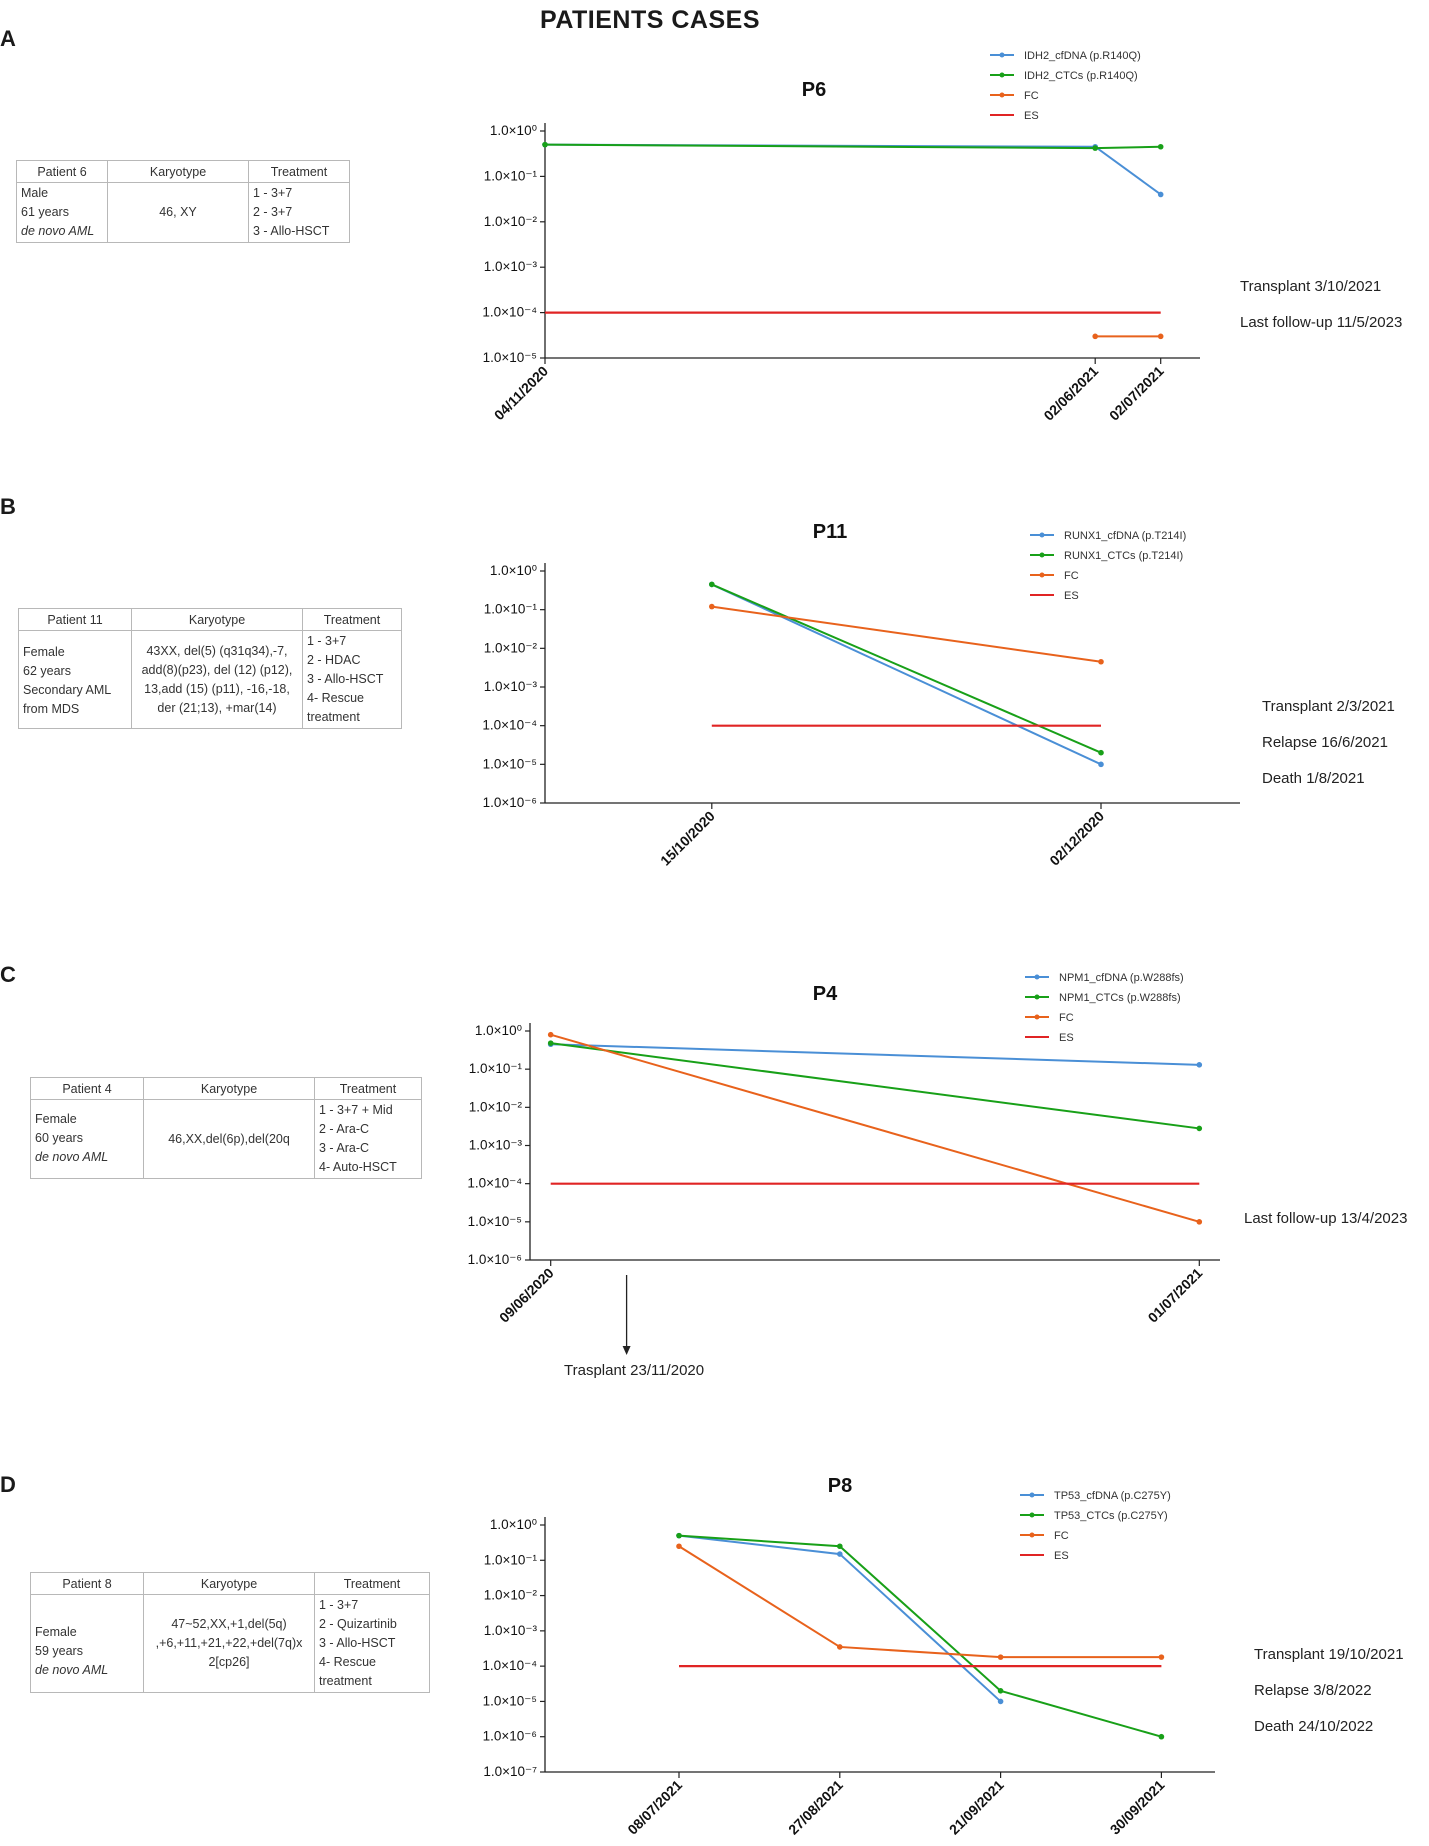 The width and height of the screenshot is (1429, 1846). Describe the element at coordinates (35, 193) in the screenshot. I see `patient-info-line: Male` at that location.